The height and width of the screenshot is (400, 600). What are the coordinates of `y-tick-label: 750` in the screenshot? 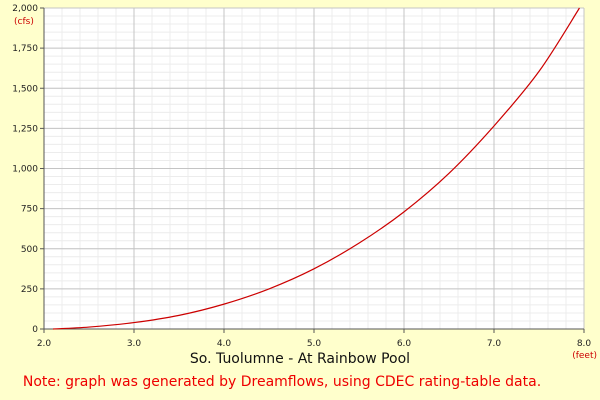 It's located at (29, 210).